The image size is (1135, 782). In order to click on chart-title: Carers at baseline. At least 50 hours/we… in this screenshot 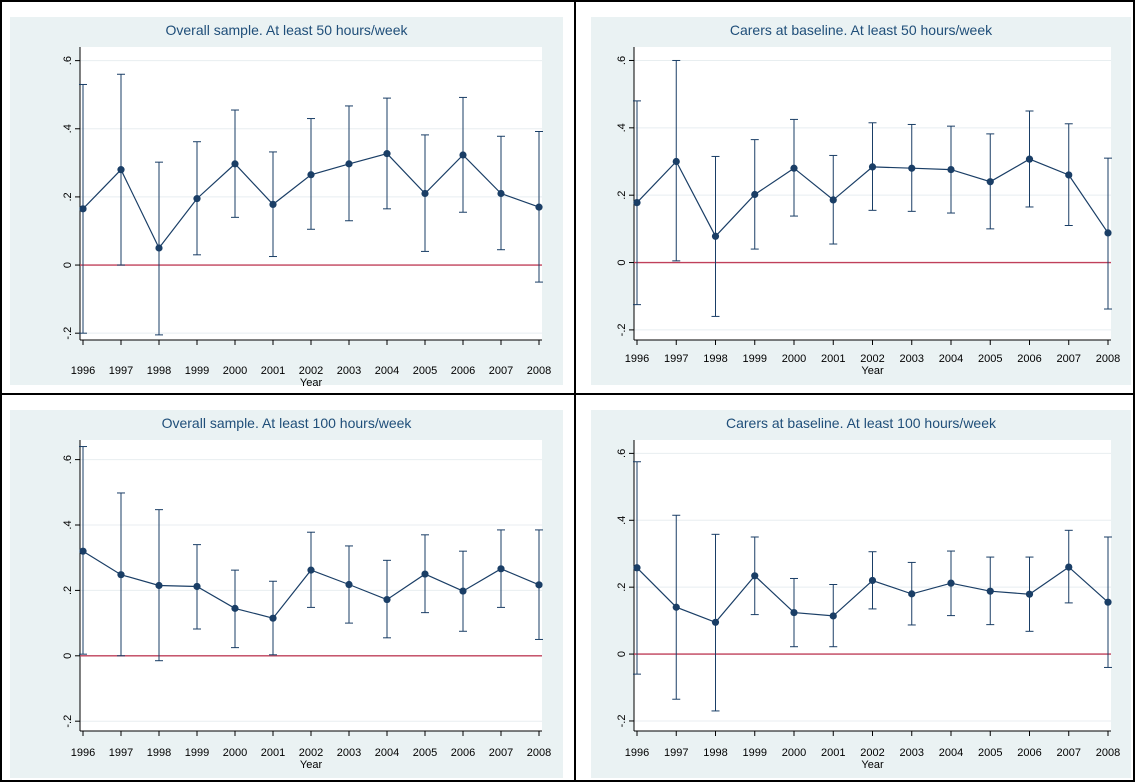, I will do `click(861, 30)`.